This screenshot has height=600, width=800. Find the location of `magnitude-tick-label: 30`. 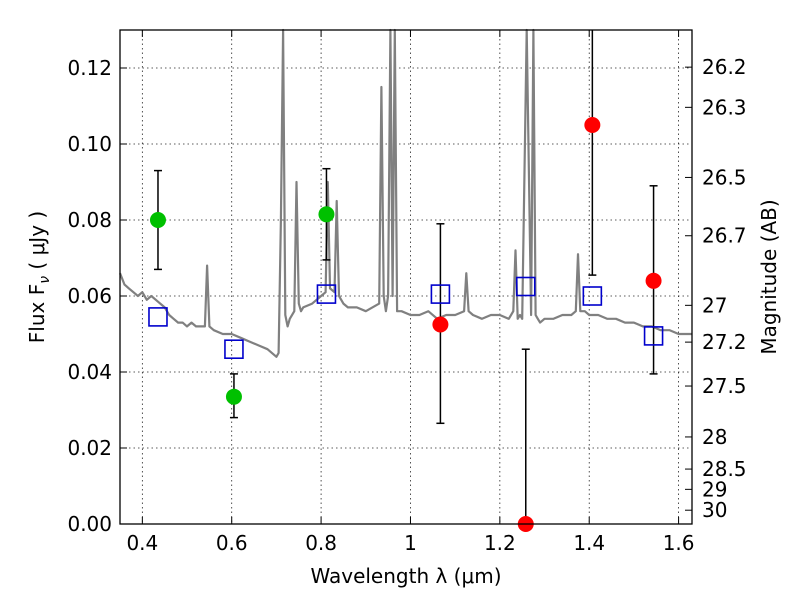

magnitude-tick-label: 30 is located at coordinates (714, 510).